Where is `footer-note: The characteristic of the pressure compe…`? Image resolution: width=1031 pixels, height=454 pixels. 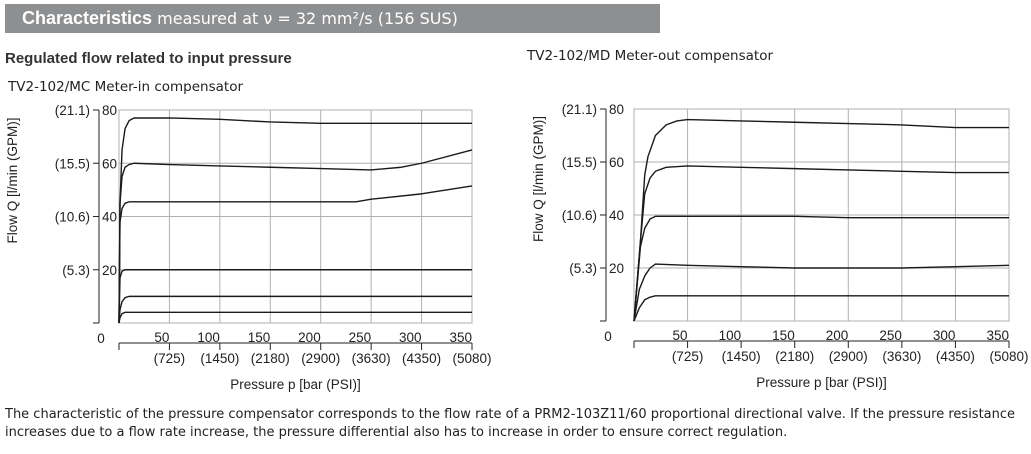
footer-note: The characteristic of the pressure compe… is located at coordinates (510, 423).